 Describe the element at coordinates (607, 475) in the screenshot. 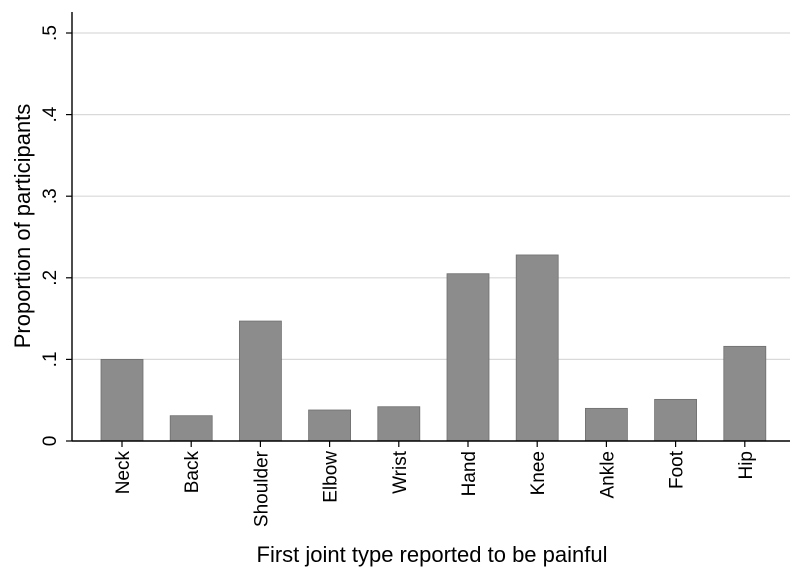

I see `x-tick-label-ankle: Ankle` at that location.